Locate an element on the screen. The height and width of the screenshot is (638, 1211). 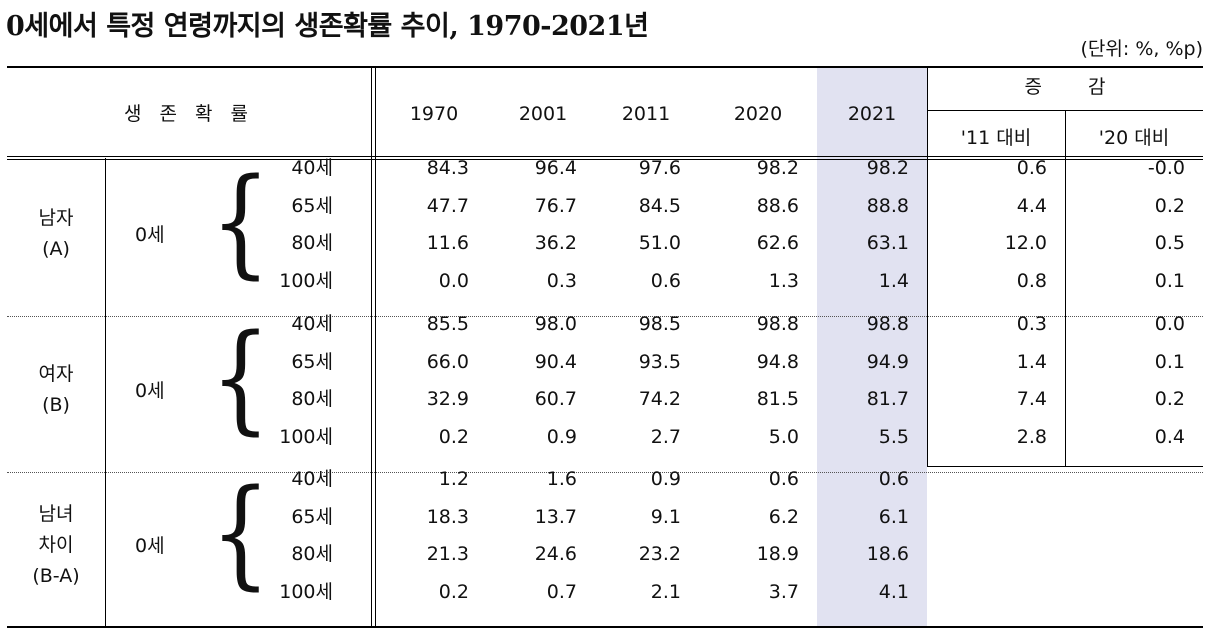
value-cell: 9.1 is located at coordinates (665, 516).